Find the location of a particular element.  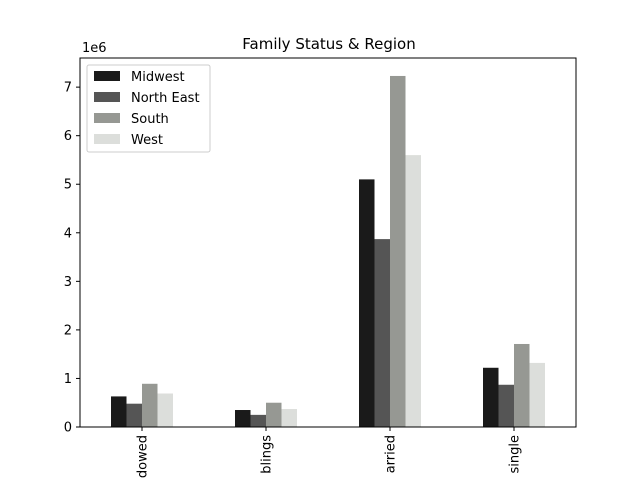

bar-west-single is located at coordinates (537, 394).